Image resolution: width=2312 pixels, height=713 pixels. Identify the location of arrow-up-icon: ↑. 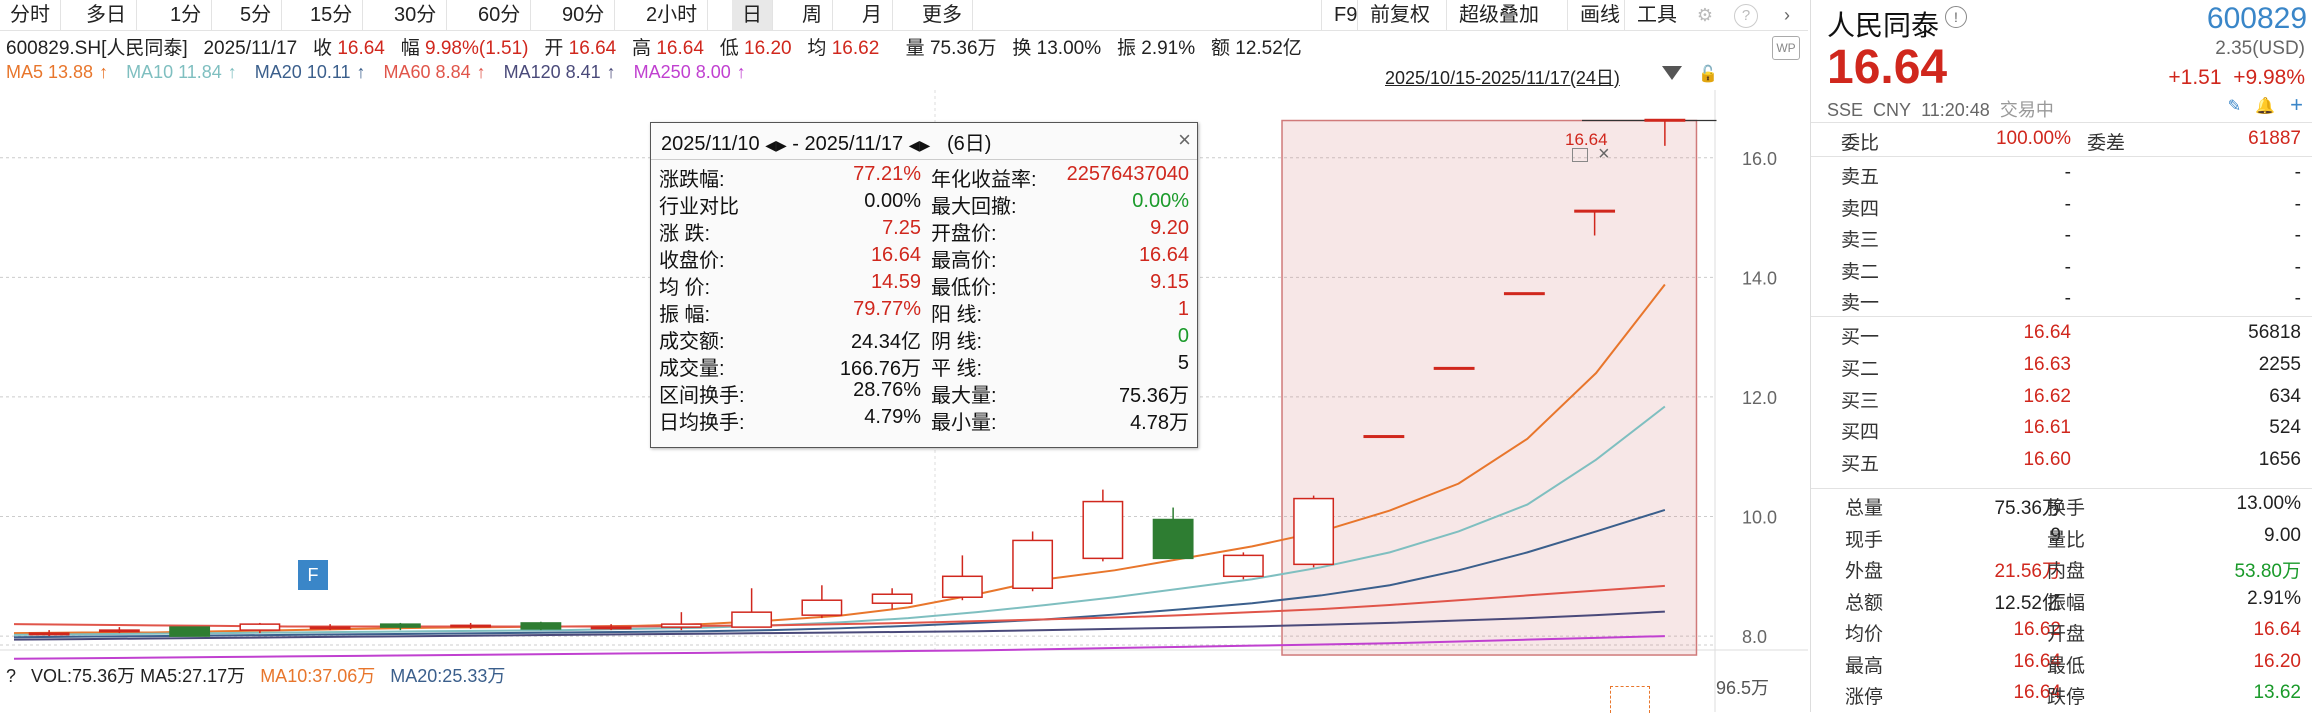
(741, 72).